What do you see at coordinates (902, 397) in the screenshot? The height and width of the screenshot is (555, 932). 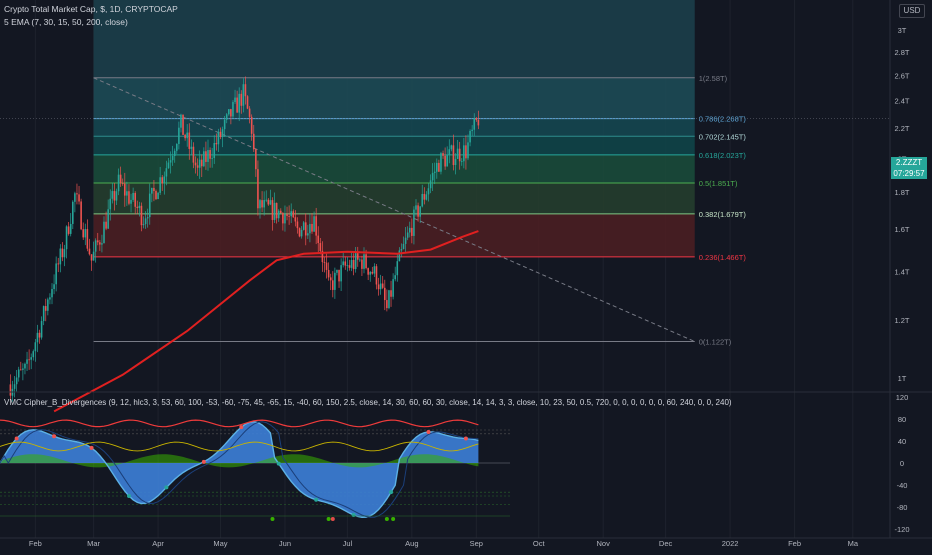 I see `indicator-axis-tick-label: 120` at bounding box center [902, 397].